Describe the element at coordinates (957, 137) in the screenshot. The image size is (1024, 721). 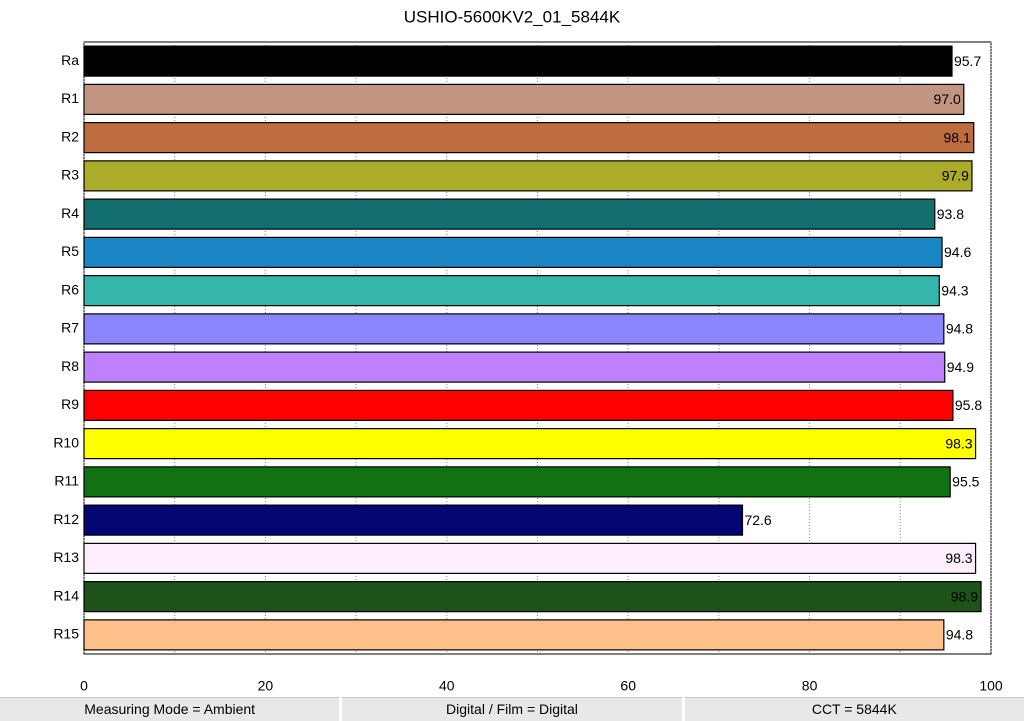
I see `value-label: 98.1` at that location.